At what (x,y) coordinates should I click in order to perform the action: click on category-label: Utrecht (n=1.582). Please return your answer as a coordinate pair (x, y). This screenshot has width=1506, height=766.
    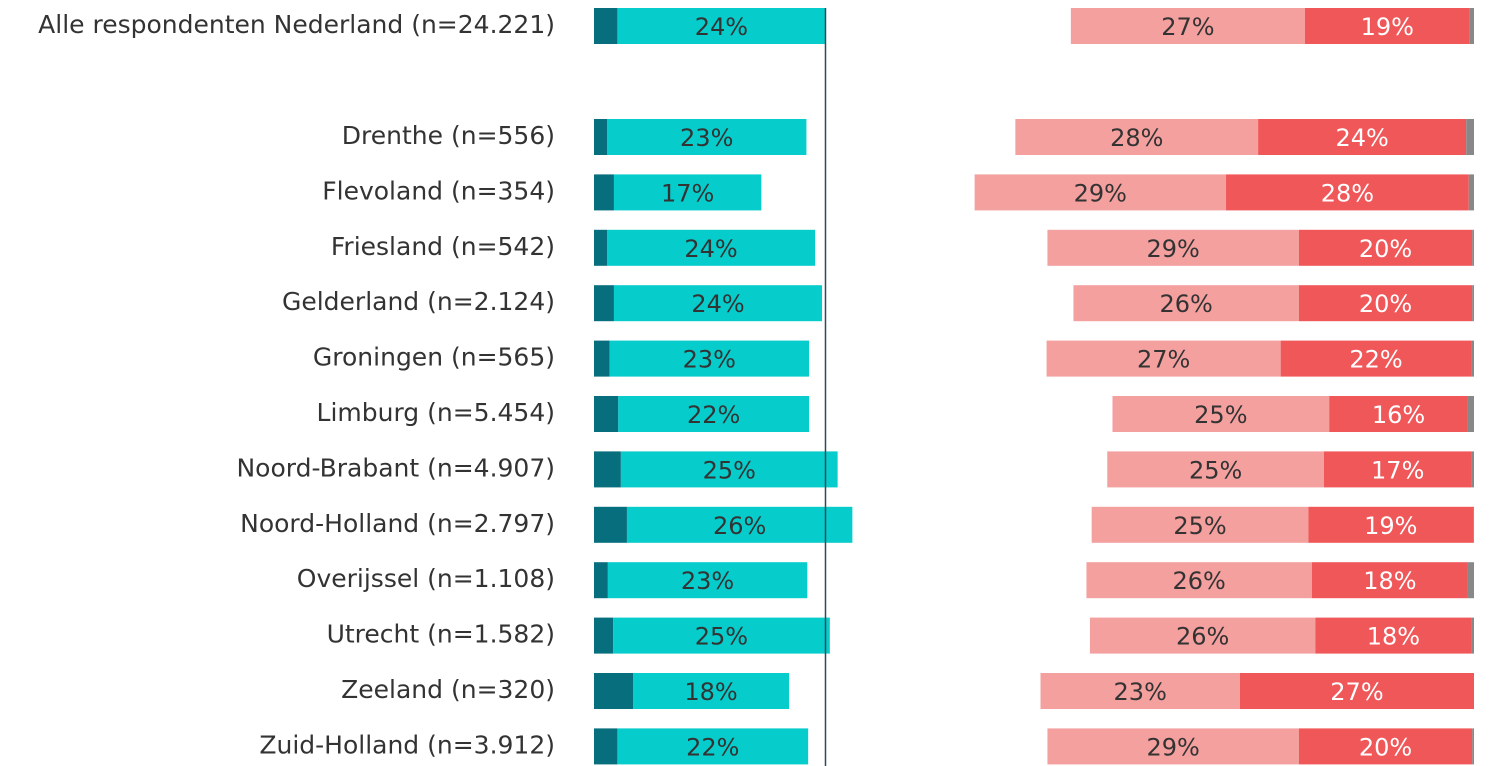
    Looking at the image, I should click on (441, 634).